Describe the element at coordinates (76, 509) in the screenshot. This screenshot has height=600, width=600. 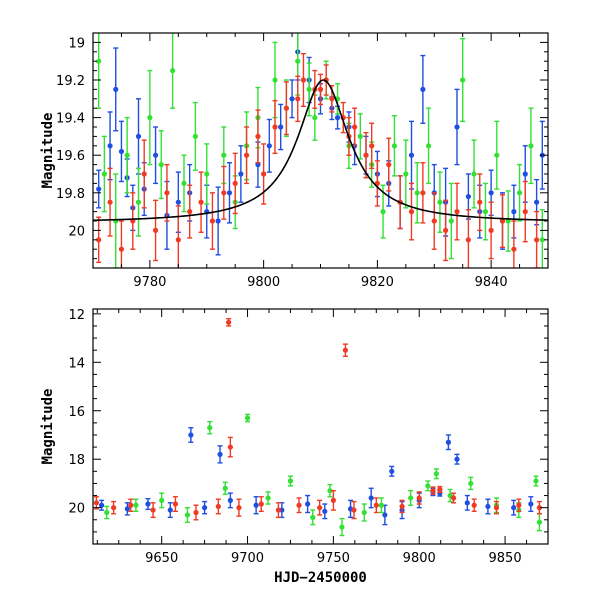
I see `y-tick-label: 20` at that location.